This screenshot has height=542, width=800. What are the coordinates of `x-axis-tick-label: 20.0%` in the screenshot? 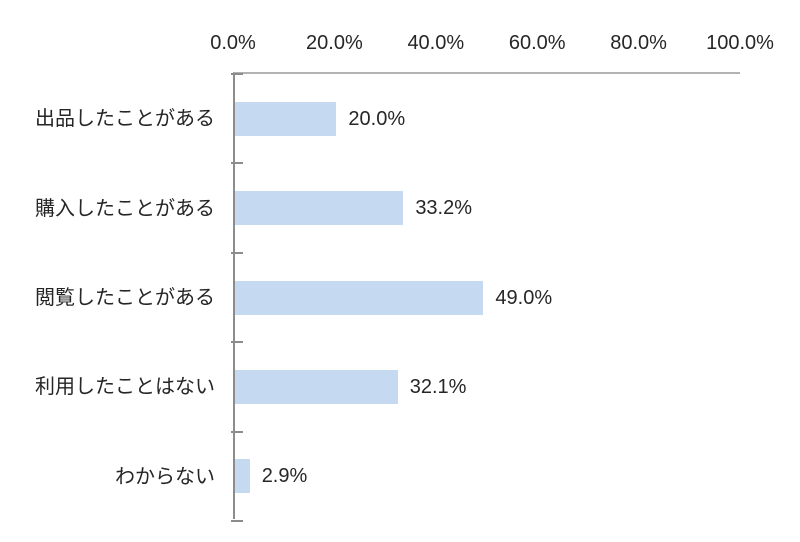 It's located at (334, 43).